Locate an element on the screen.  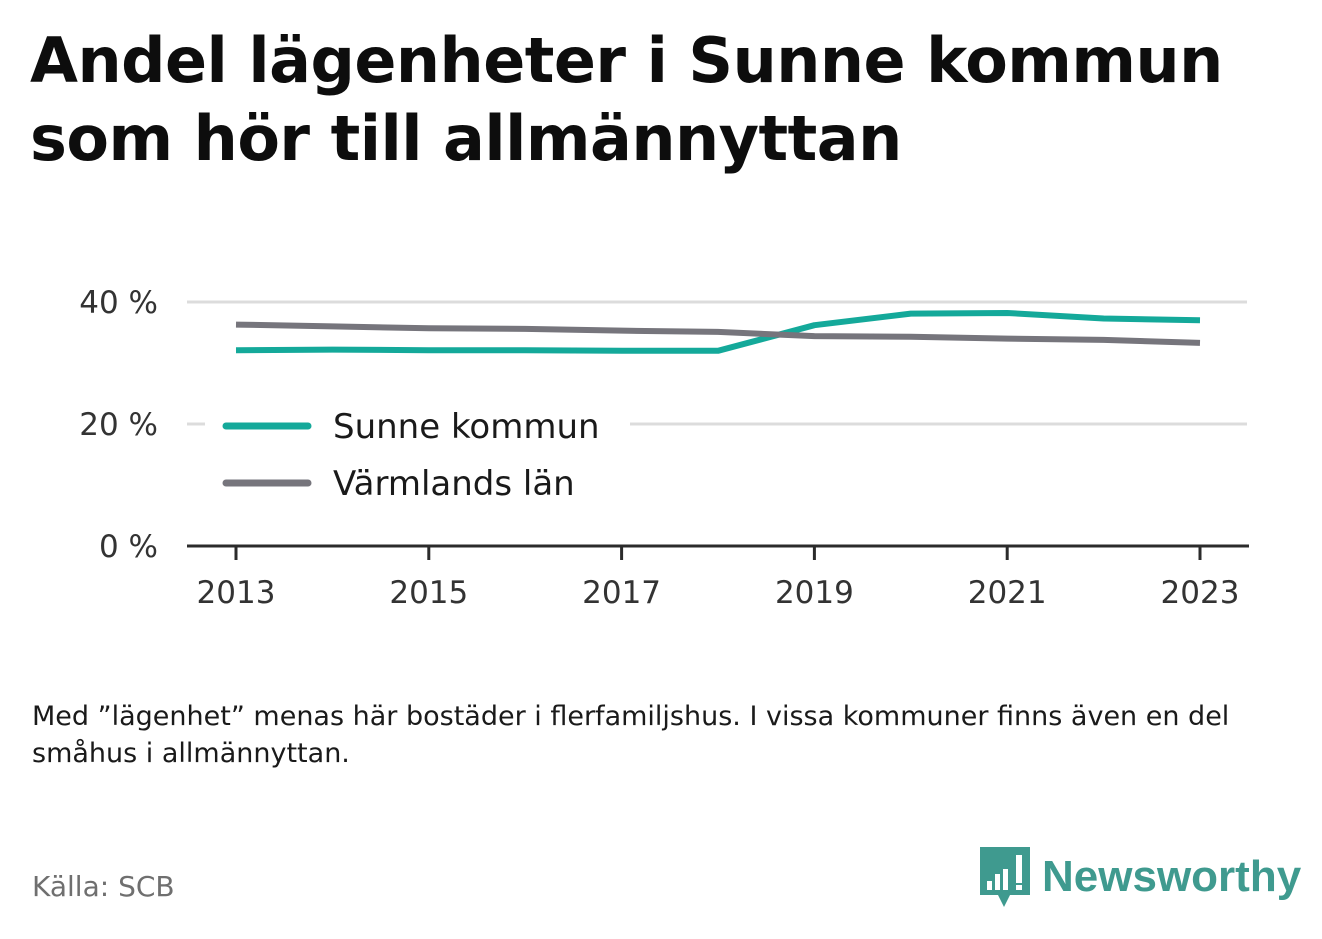
brand-name: Newsworthy is located at coordinates (1172, 876).